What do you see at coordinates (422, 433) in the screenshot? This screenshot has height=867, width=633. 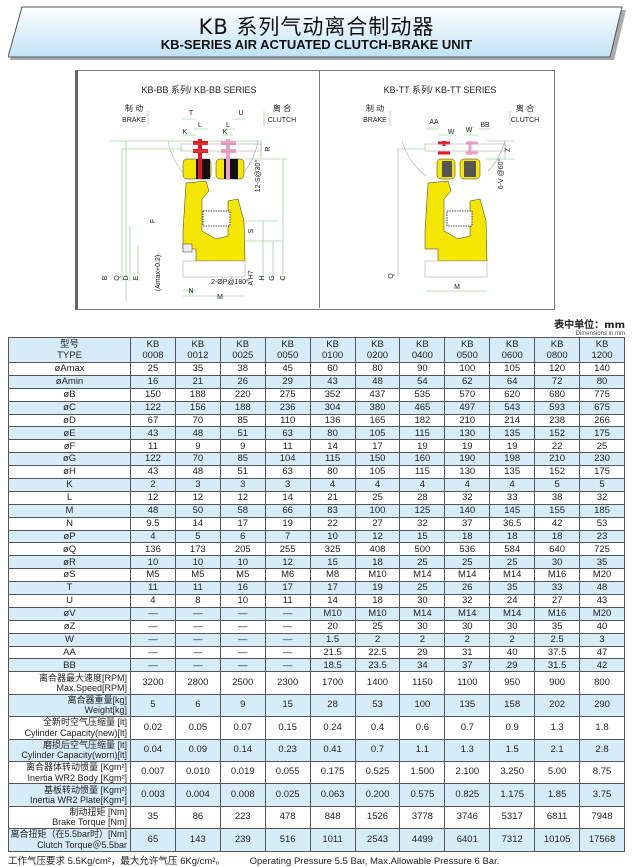 I see `table-cell: 115` at bounding box center [422, 433].